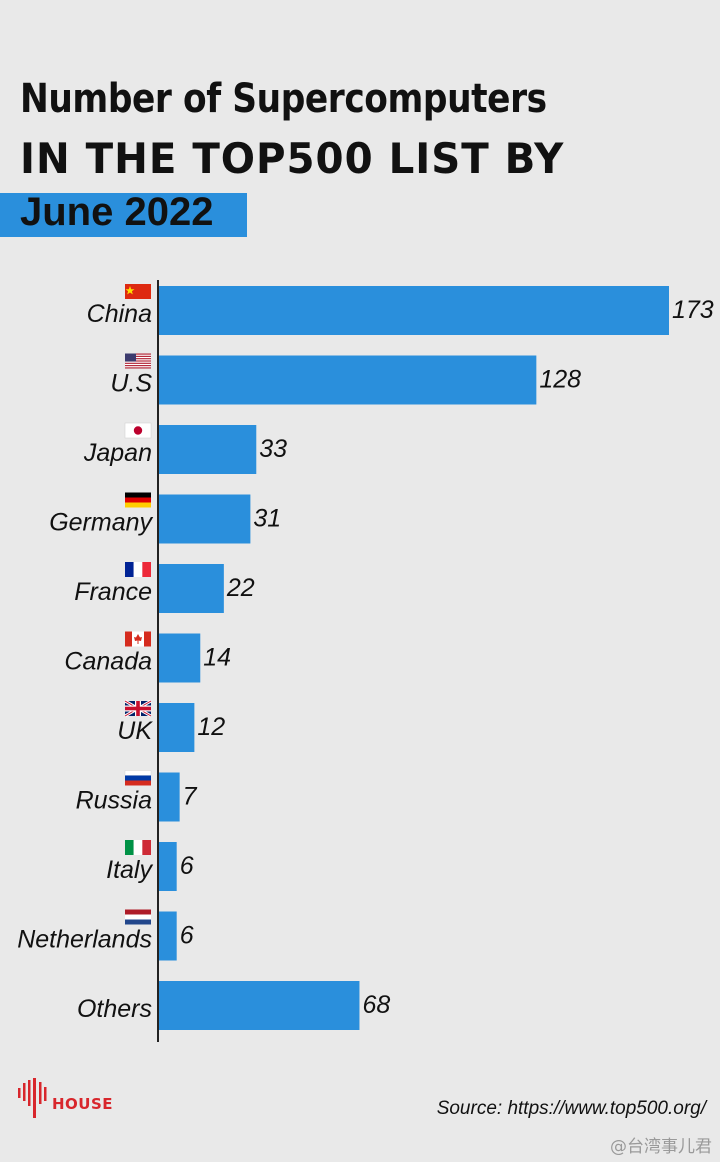 The image size is (720, 1162). What do you see at coordinates (180, 658) in the screenshot?
I see `bar-canada` at bounding box center [180, 658].